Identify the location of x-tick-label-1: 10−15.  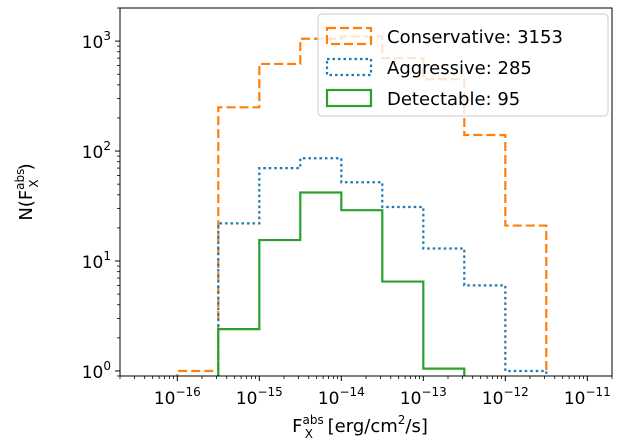
(259, 397).